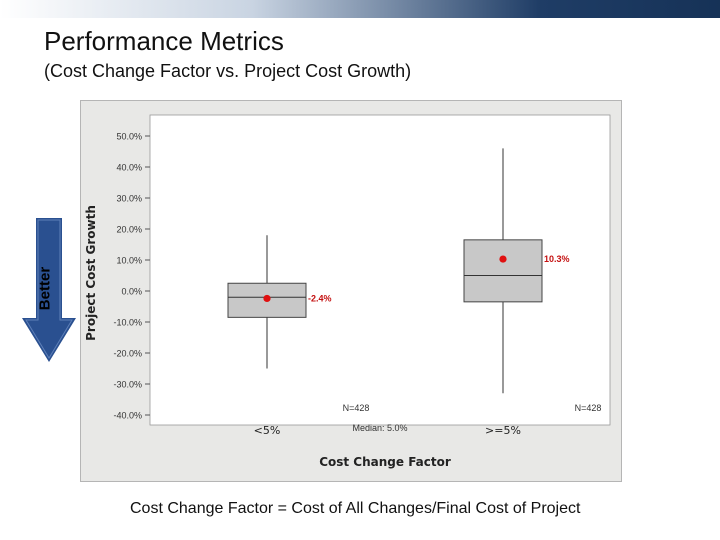  Describe the element at coordinates (503, 430) in the screenshot. I see `x-tick-label: >=5%` at that location.